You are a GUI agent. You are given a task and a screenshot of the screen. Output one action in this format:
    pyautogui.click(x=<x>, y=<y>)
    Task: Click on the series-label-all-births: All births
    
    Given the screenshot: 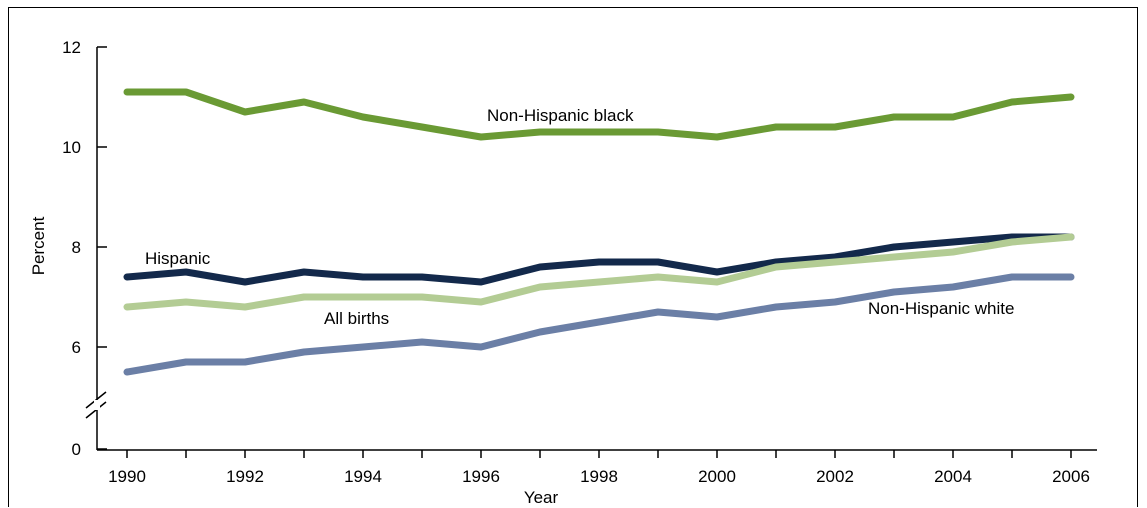 What is the action you would take?
    pyautogui.click(x=356, y=318)
    